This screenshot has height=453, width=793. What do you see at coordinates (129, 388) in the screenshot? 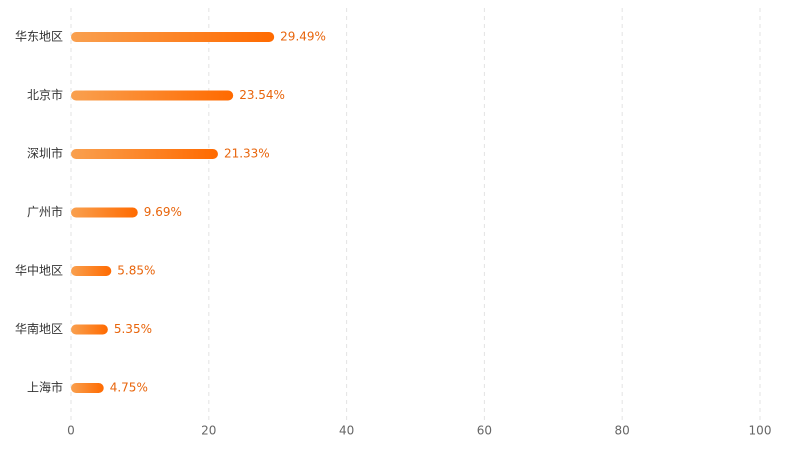
I see `value-label: 4.75%` at bounding box center [129, 388].